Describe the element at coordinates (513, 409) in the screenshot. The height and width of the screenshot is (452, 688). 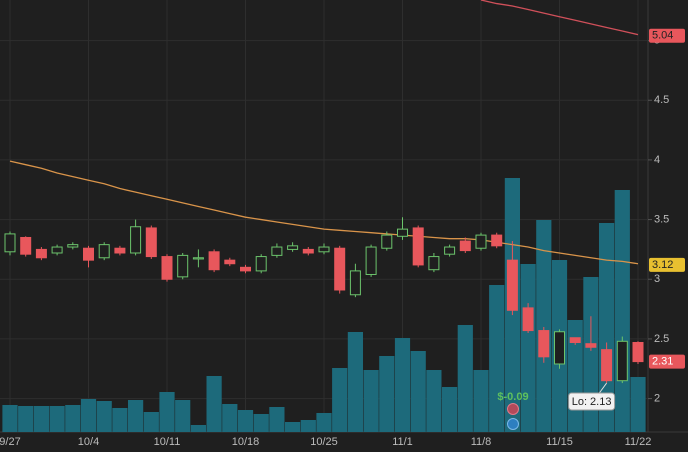
I see `earnings-icon` at that location.